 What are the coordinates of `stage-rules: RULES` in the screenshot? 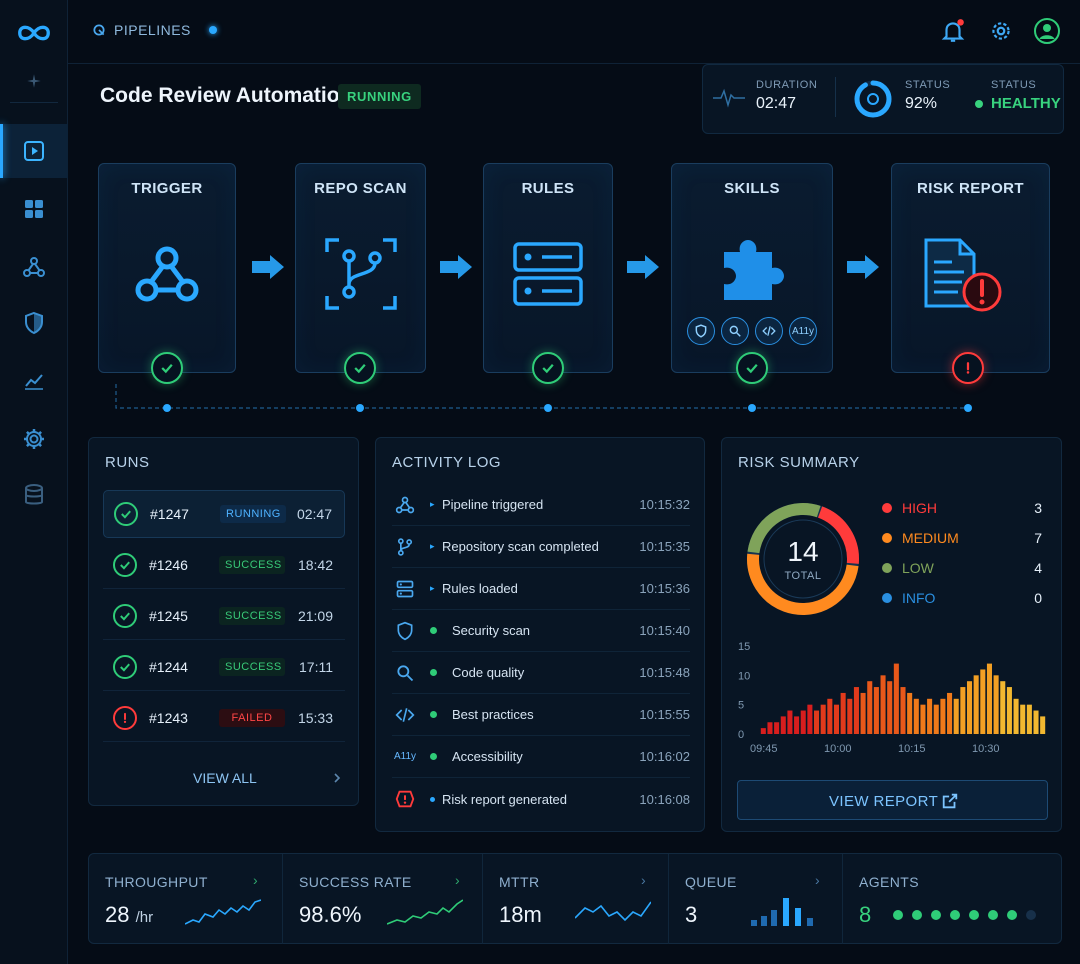 It's located at (548, 268).